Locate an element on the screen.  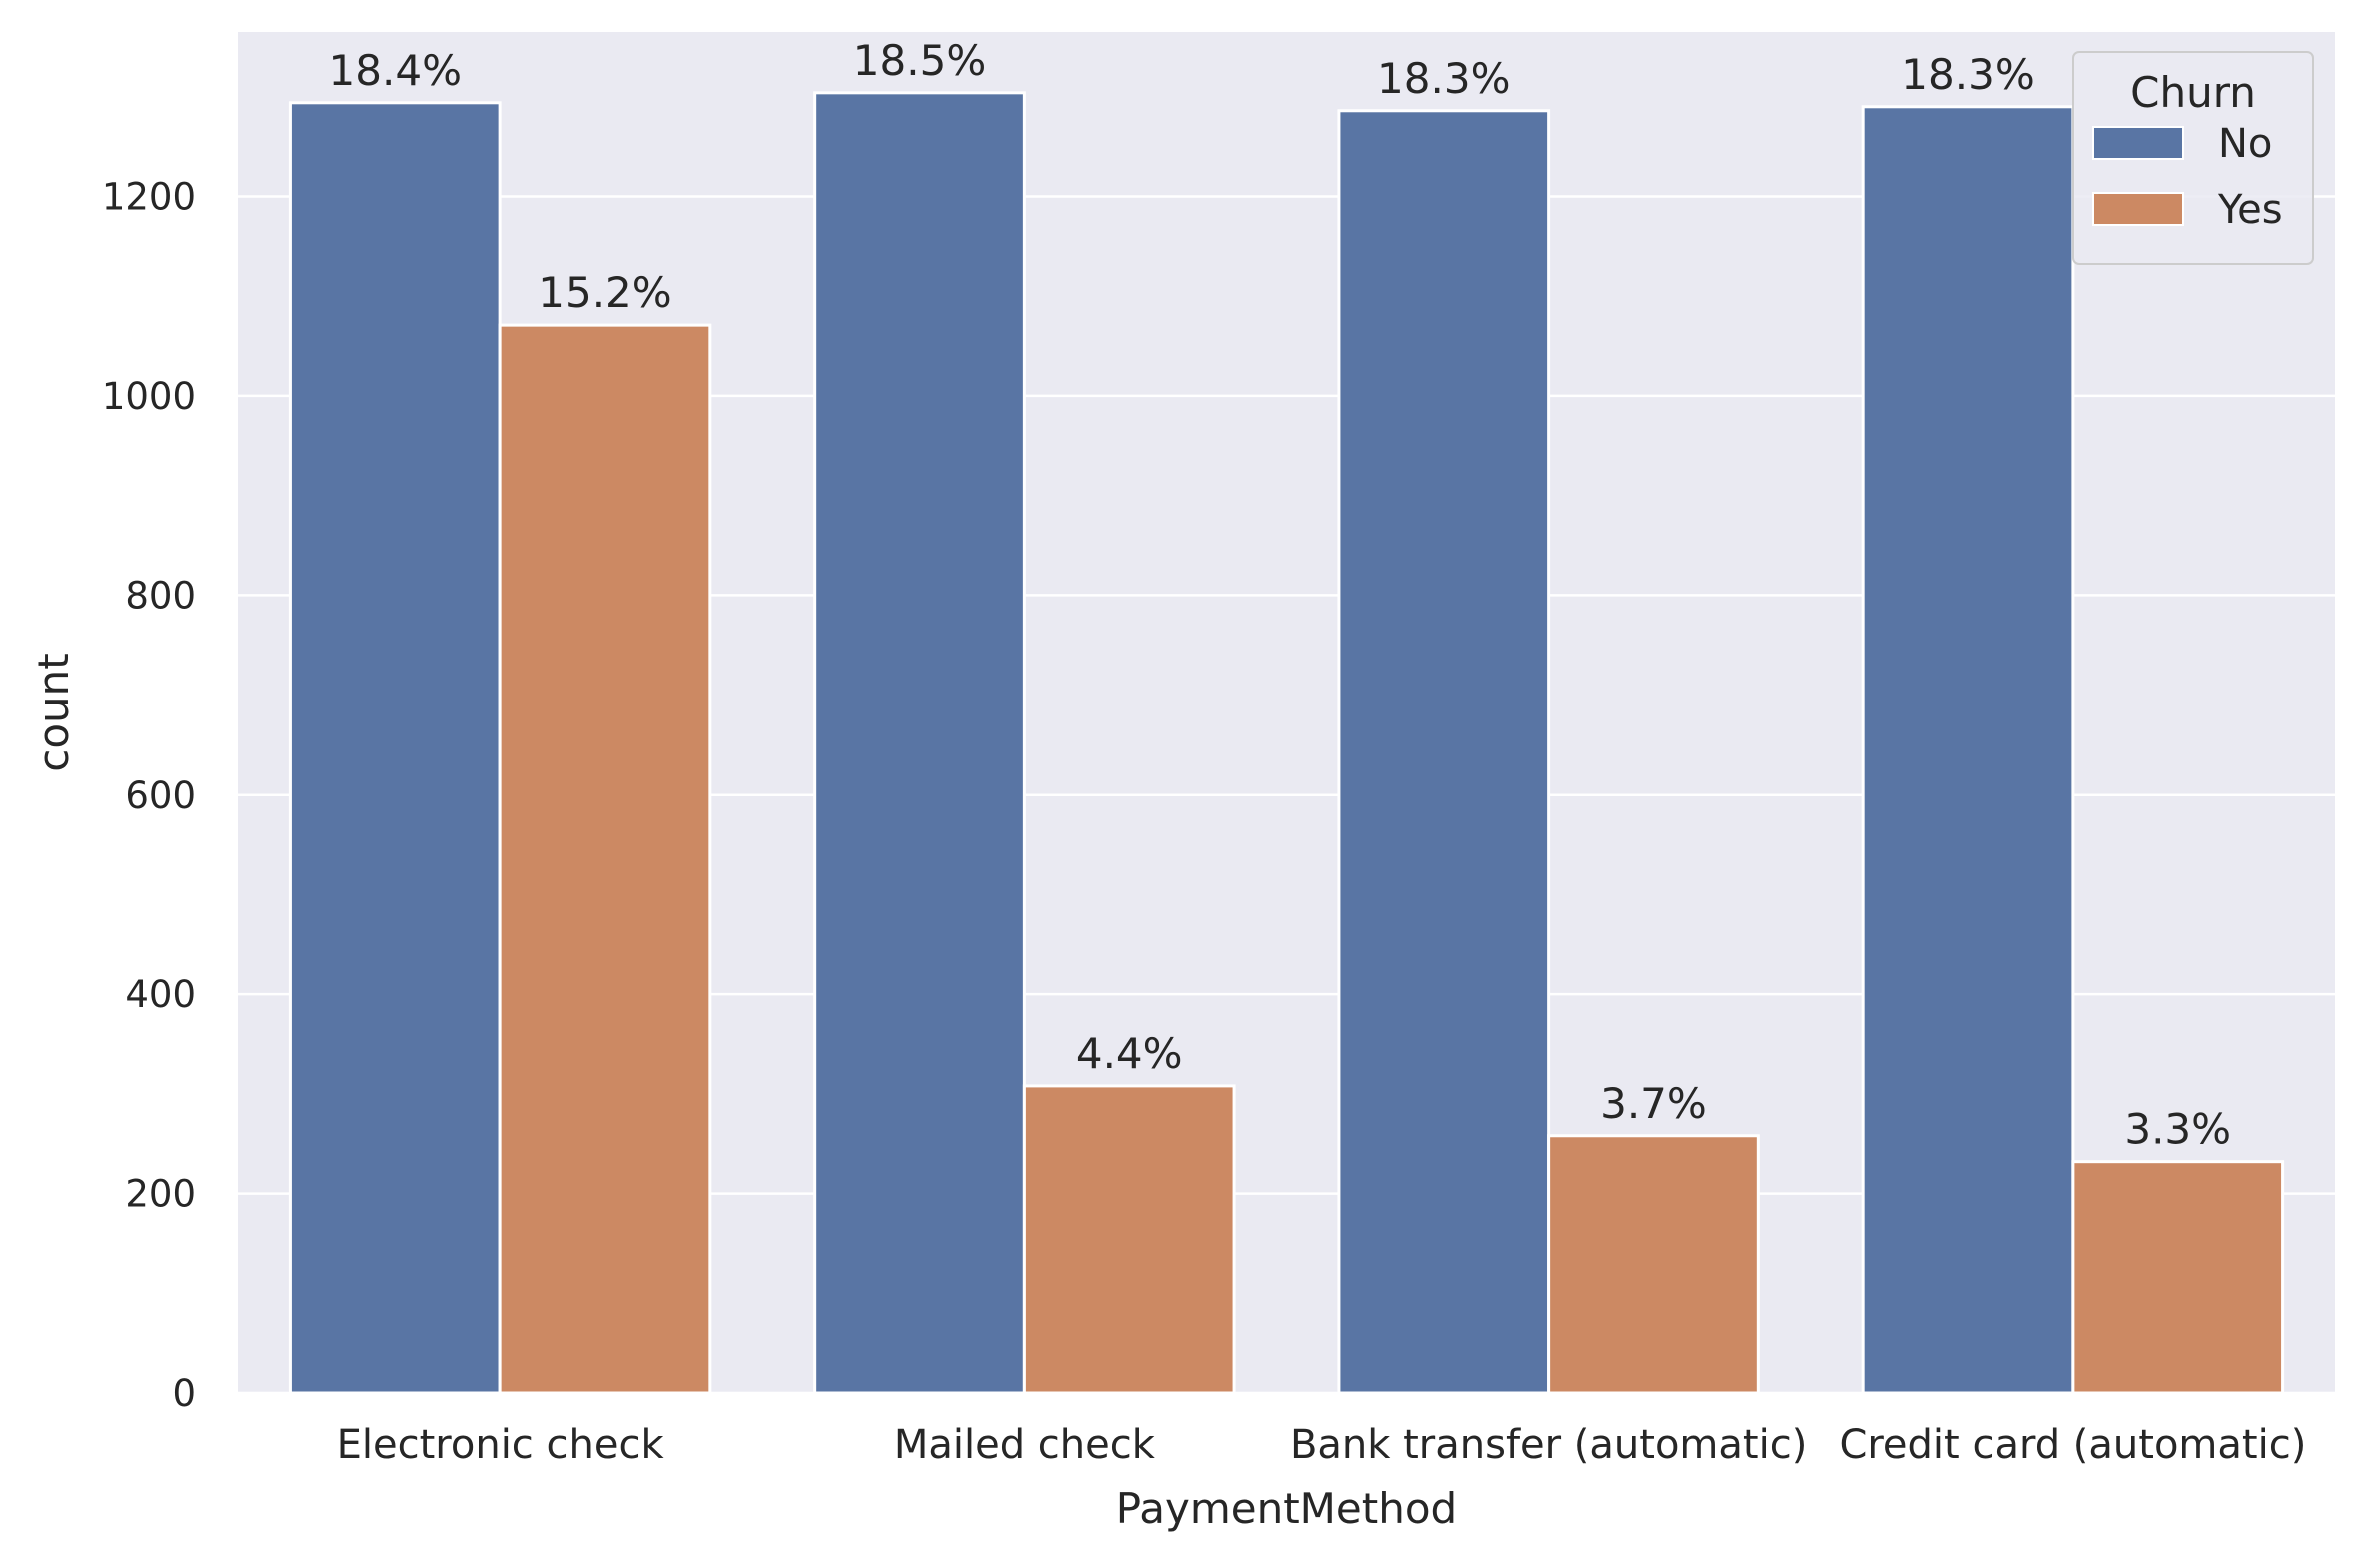
y-tick-label: 200 is located at coordinates (160, 1194).